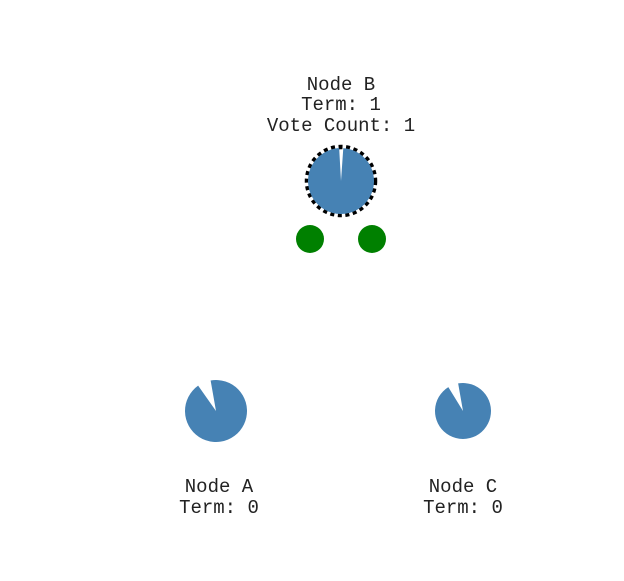  I want to click on node-b: Node B Term: 1 Vote Count: 1, so click(341, 163).